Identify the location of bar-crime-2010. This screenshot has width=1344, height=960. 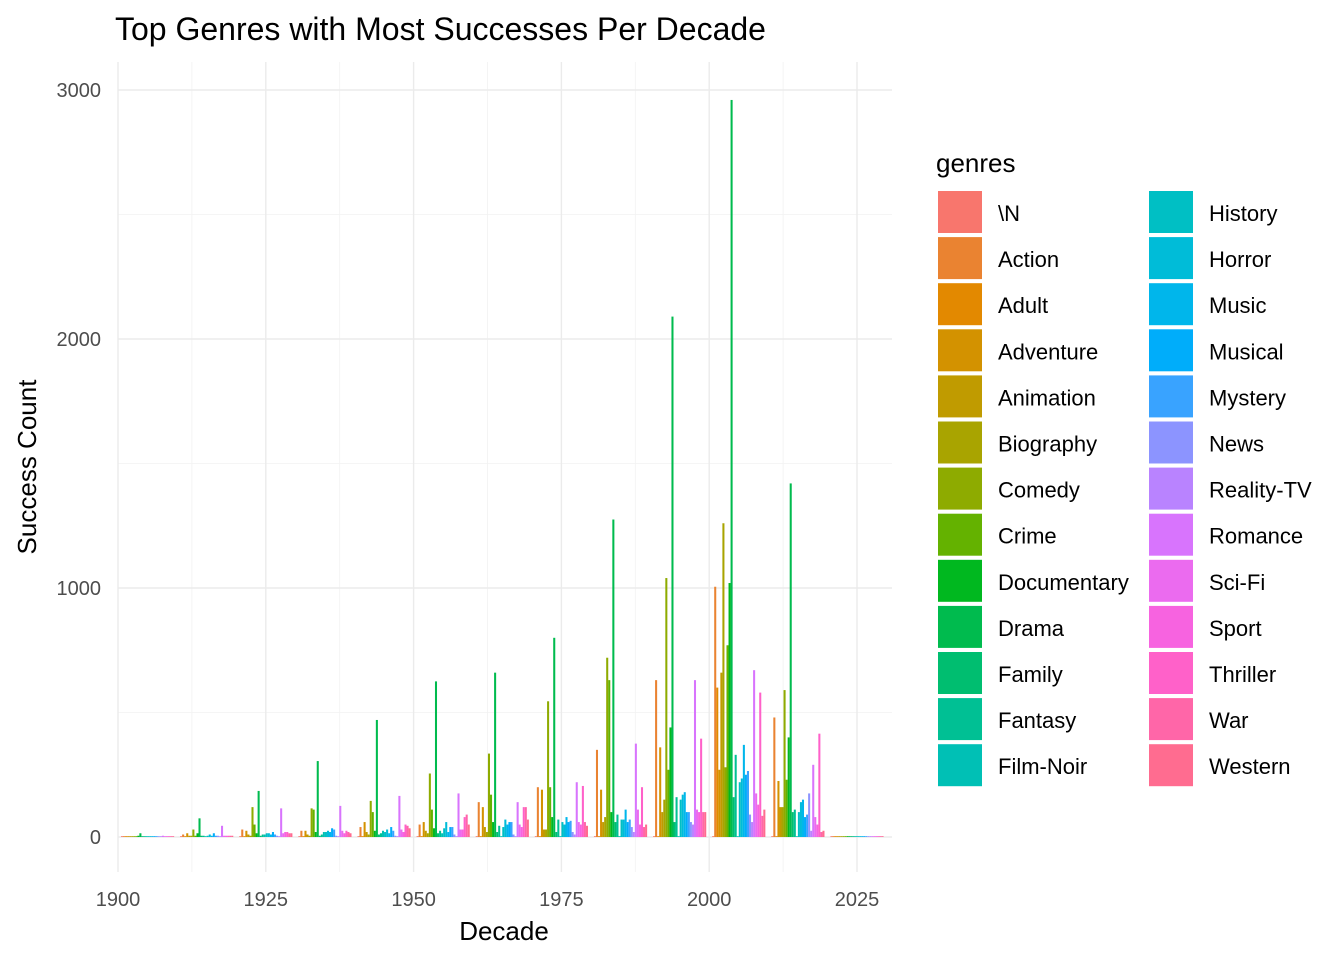
(786, 808).